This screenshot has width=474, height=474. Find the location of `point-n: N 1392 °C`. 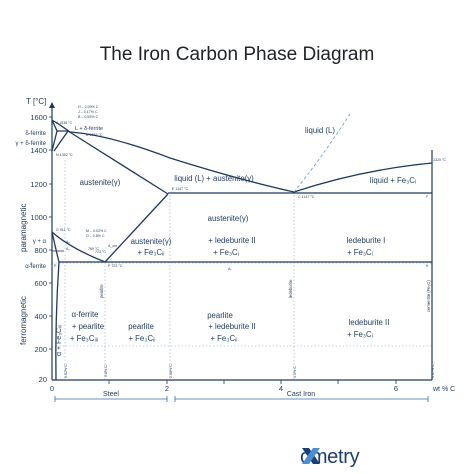

point-n: N 1392 °C is located at coordinates (64, 155).